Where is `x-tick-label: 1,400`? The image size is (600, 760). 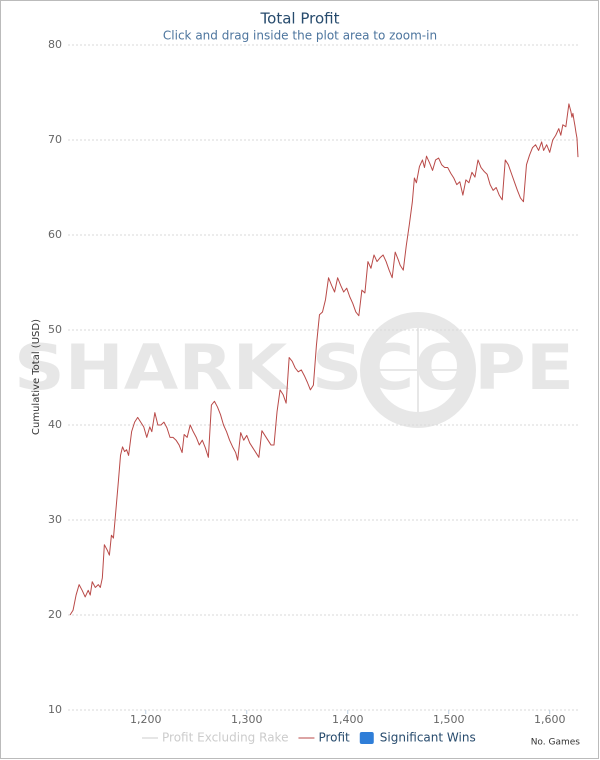 x-tick-label: 1,400 is located at coordinates (348, 719).